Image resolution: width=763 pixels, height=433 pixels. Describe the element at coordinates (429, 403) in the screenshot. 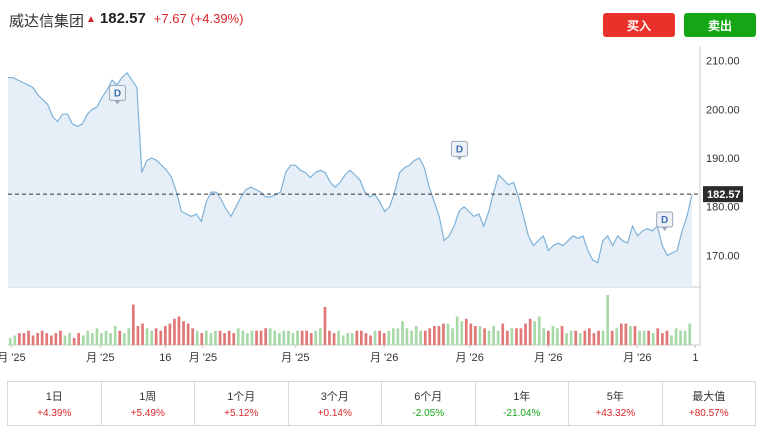

I see `period-option: 6个月 -2.05%` at that location.